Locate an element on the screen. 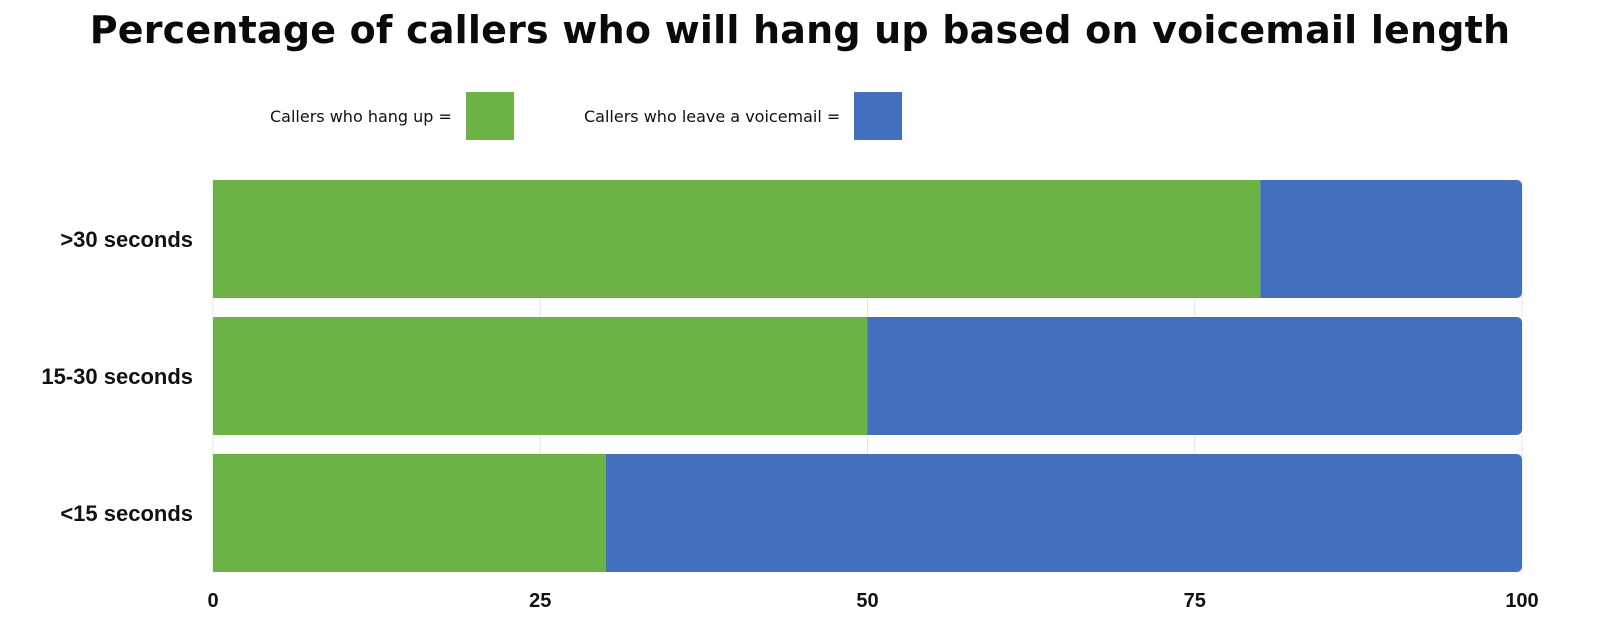  legend-item-voicemail: Callers who leave a voicemail = is located at coordinates (743, 116).